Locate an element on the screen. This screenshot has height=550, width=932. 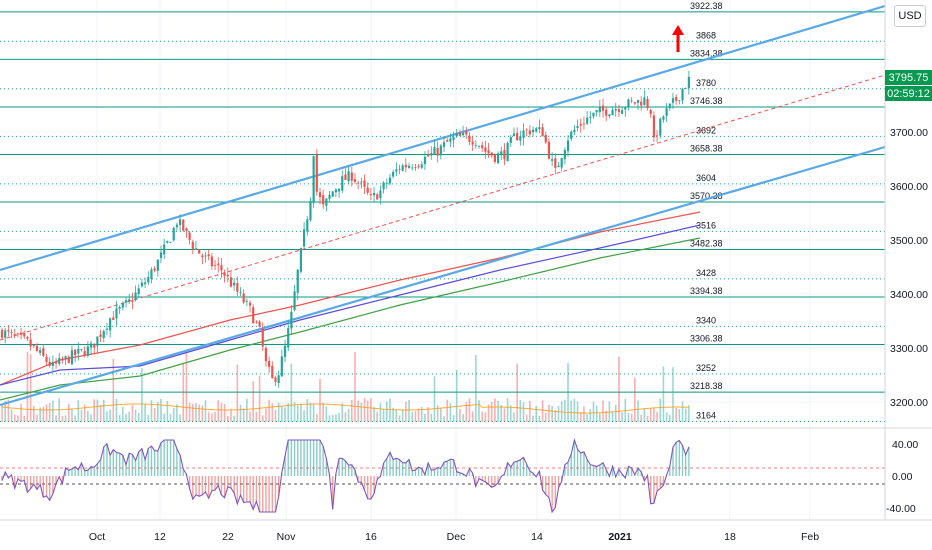
time-tick-label: 16 is located at coordinates (371, 537).